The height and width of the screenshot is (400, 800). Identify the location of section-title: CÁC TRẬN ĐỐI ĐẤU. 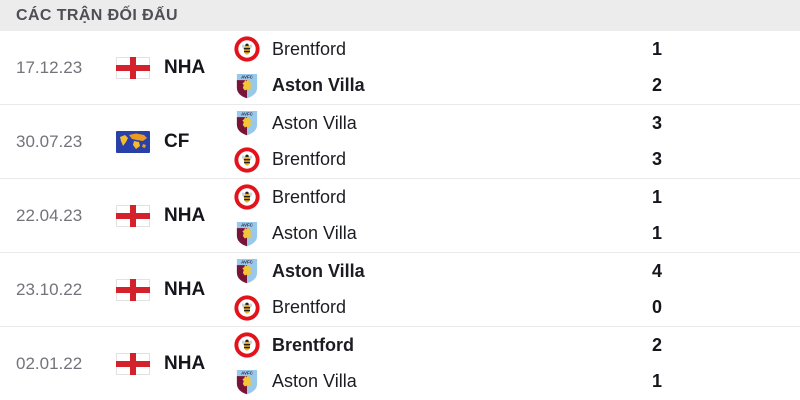
(97, 15).